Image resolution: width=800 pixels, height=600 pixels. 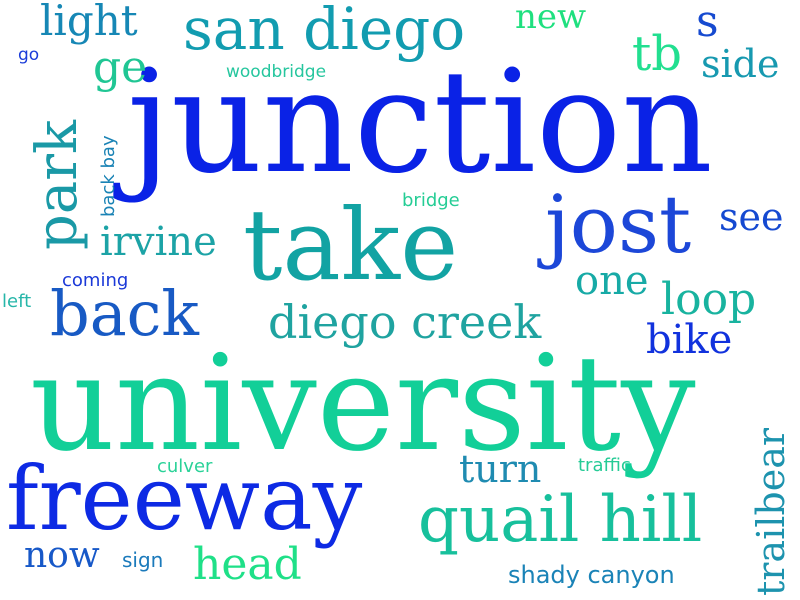 I want to click on word-left: left, so click(x=17, y=301).